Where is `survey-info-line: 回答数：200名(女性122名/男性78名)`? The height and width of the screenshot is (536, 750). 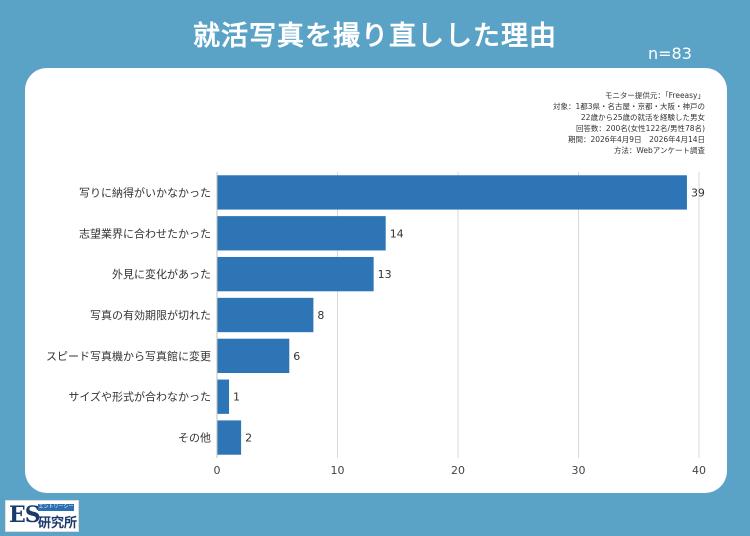
survey-info-line: 回答数：200名(女性122名/男性78名) is located at coordinates (640, 128).